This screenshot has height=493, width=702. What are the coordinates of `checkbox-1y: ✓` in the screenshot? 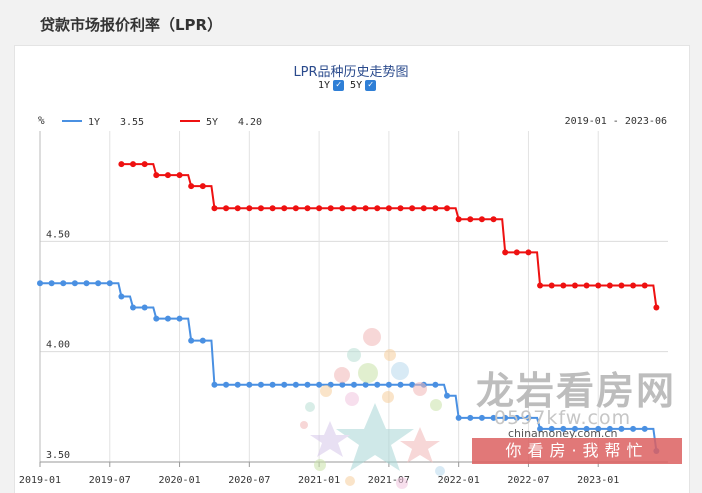 It's located at (339, 85).